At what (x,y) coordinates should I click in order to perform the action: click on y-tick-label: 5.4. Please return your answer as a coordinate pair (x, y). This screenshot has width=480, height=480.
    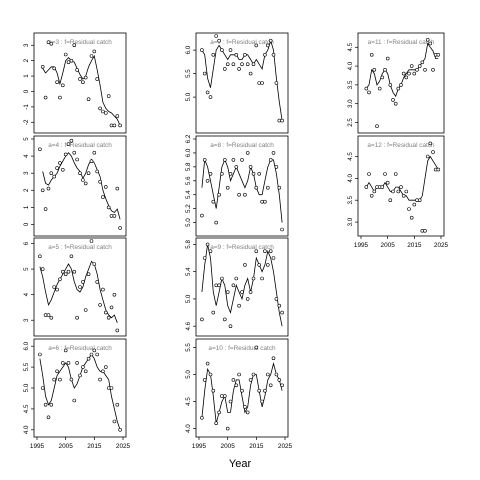
    Looking at the image, I should click on (188, 194).